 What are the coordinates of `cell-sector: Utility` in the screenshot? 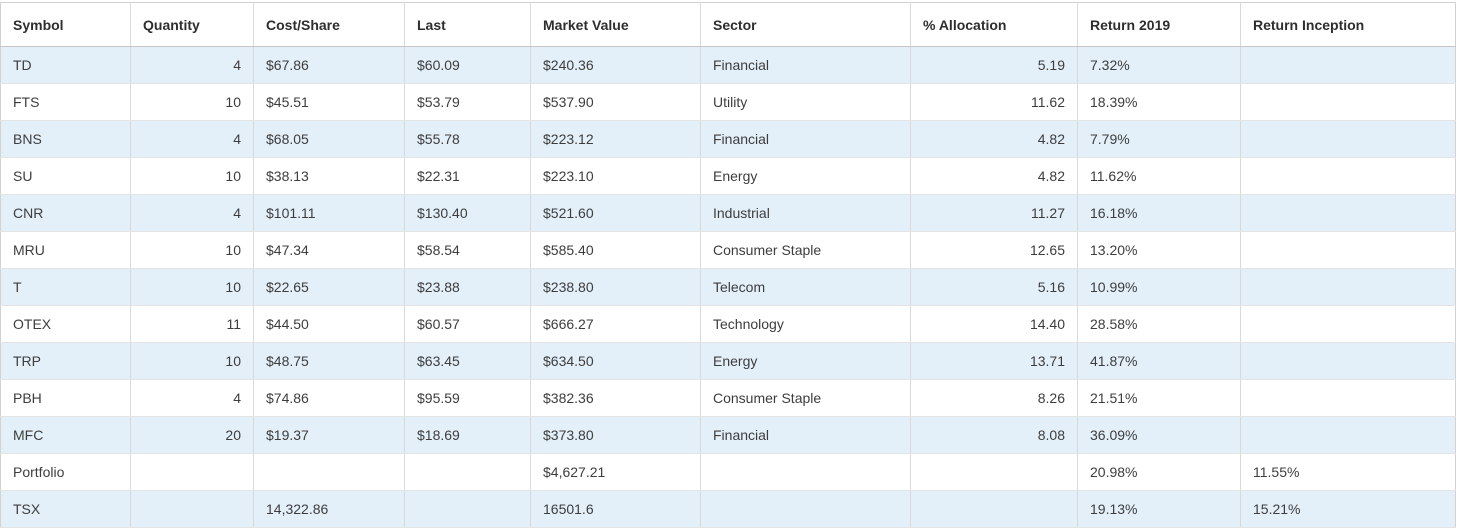 It's located at (805, 102).